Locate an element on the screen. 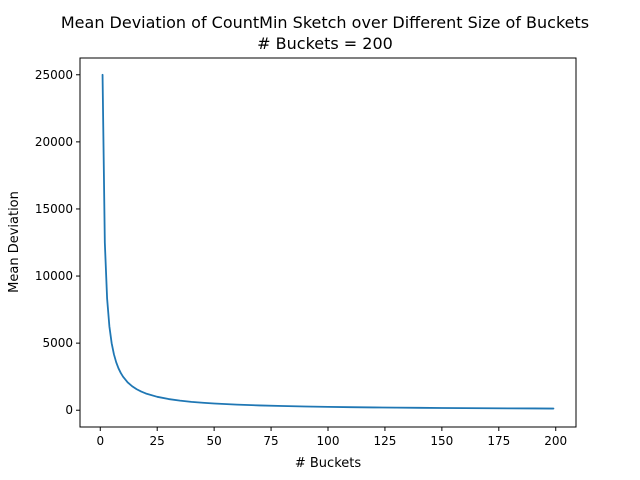 The width and height of the screenshot is (640, 480). x-tick-label: 75 is located at coordinates (270, 441).